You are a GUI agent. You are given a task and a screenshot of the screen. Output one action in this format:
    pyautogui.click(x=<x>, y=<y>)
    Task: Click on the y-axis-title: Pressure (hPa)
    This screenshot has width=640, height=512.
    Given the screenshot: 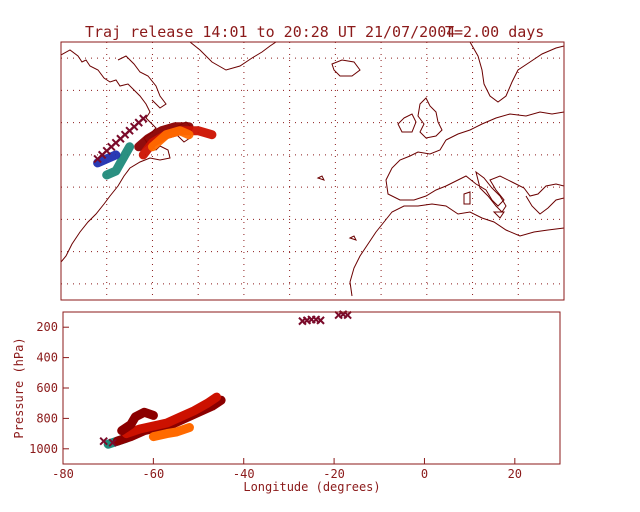 What is the action you would take?
    pyautogui.click(x=19, y=387)
    